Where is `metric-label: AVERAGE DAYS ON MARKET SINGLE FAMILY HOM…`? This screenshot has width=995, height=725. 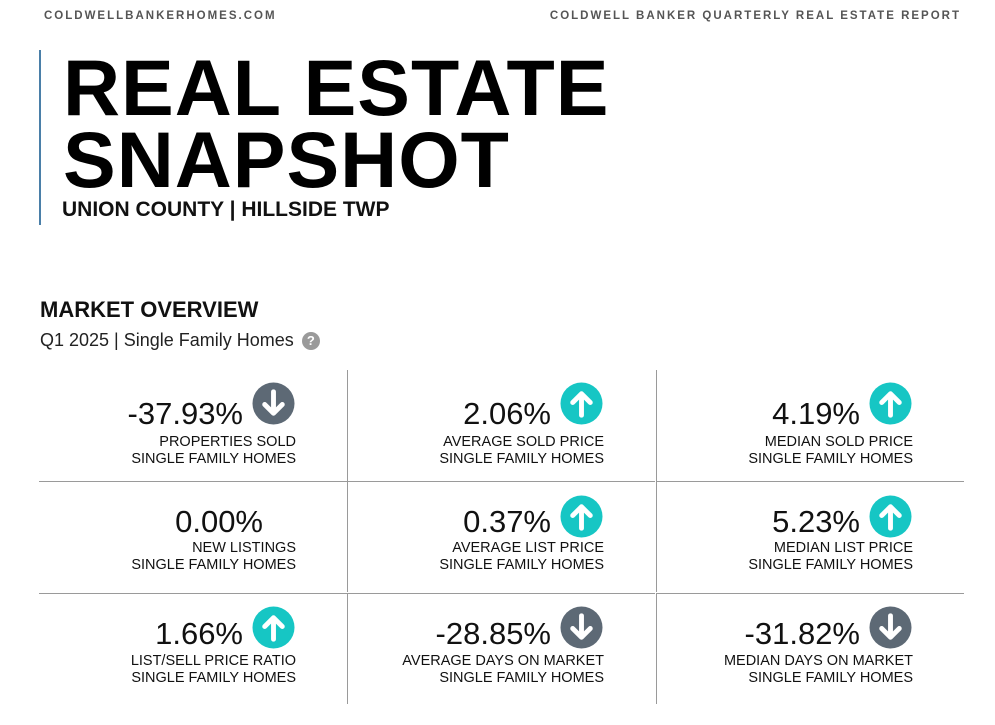 metric-label: AVERAGE DAYS ON MARKET SINGLE FAMILY HOM… is located at coordinates (503, 670).